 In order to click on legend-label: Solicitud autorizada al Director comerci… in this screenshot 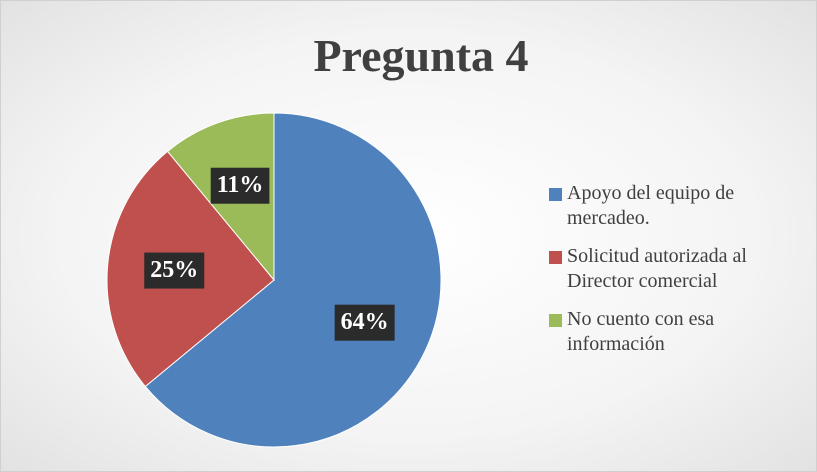, I will do `click(657, 268)`.